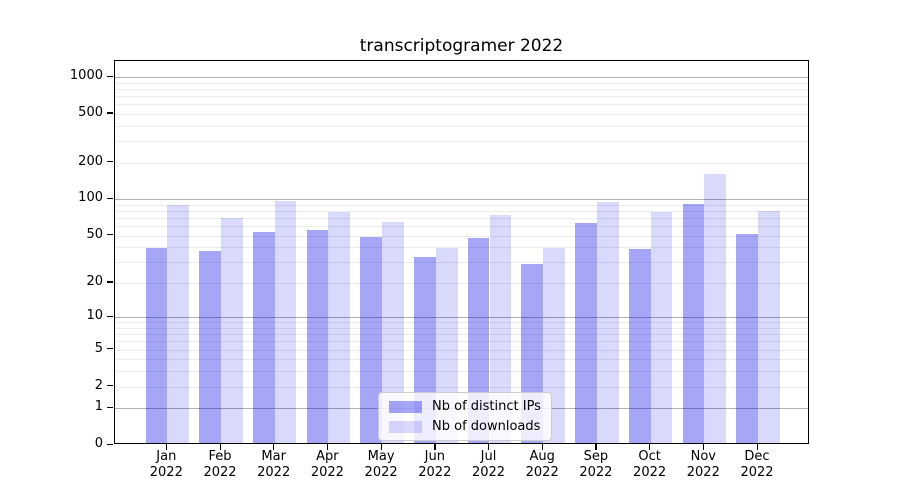 The height and width of the screenshot is (500, 900). What do you see at coordinates (220, 464) in the screenshot?
I see `x-tick-label-feb: Feb 2022` at bounding box center [220, 464].